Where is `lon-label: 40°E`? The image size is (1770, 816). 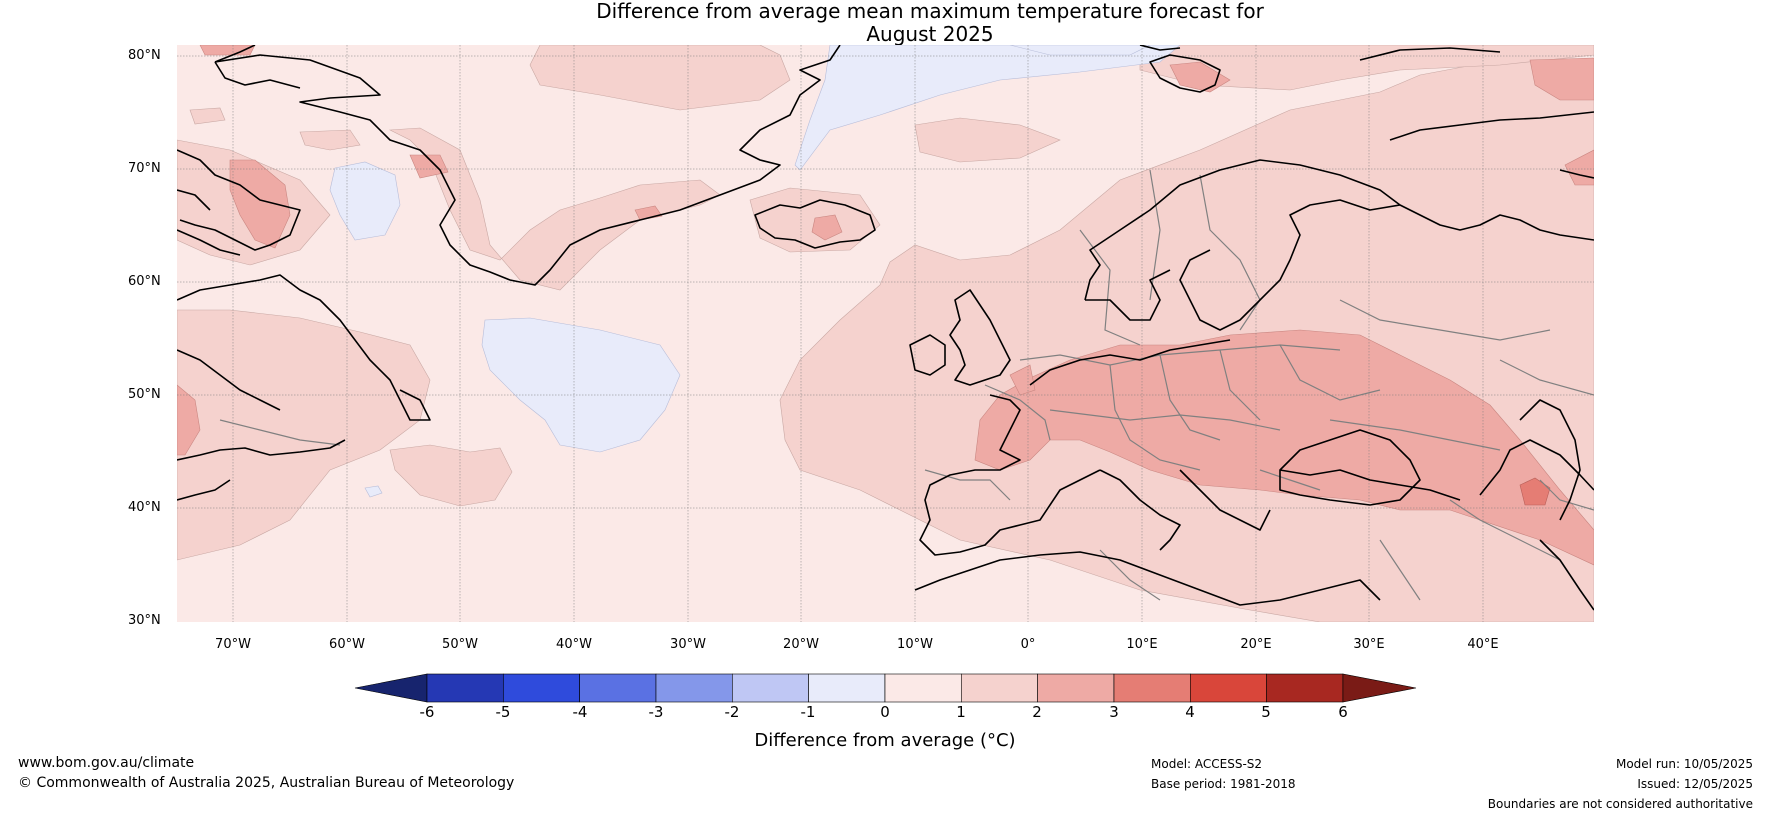 lon-label: 40°E is located at coordinates (1483, 644).